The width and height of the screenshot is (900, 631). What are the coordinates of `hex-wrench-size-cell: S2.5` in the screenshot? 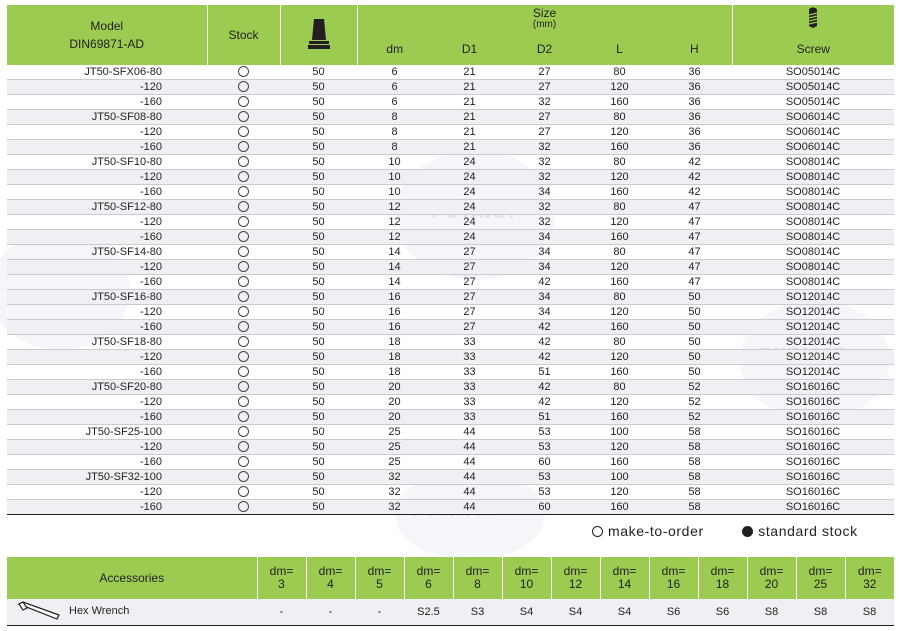 It's located at (428, 612).